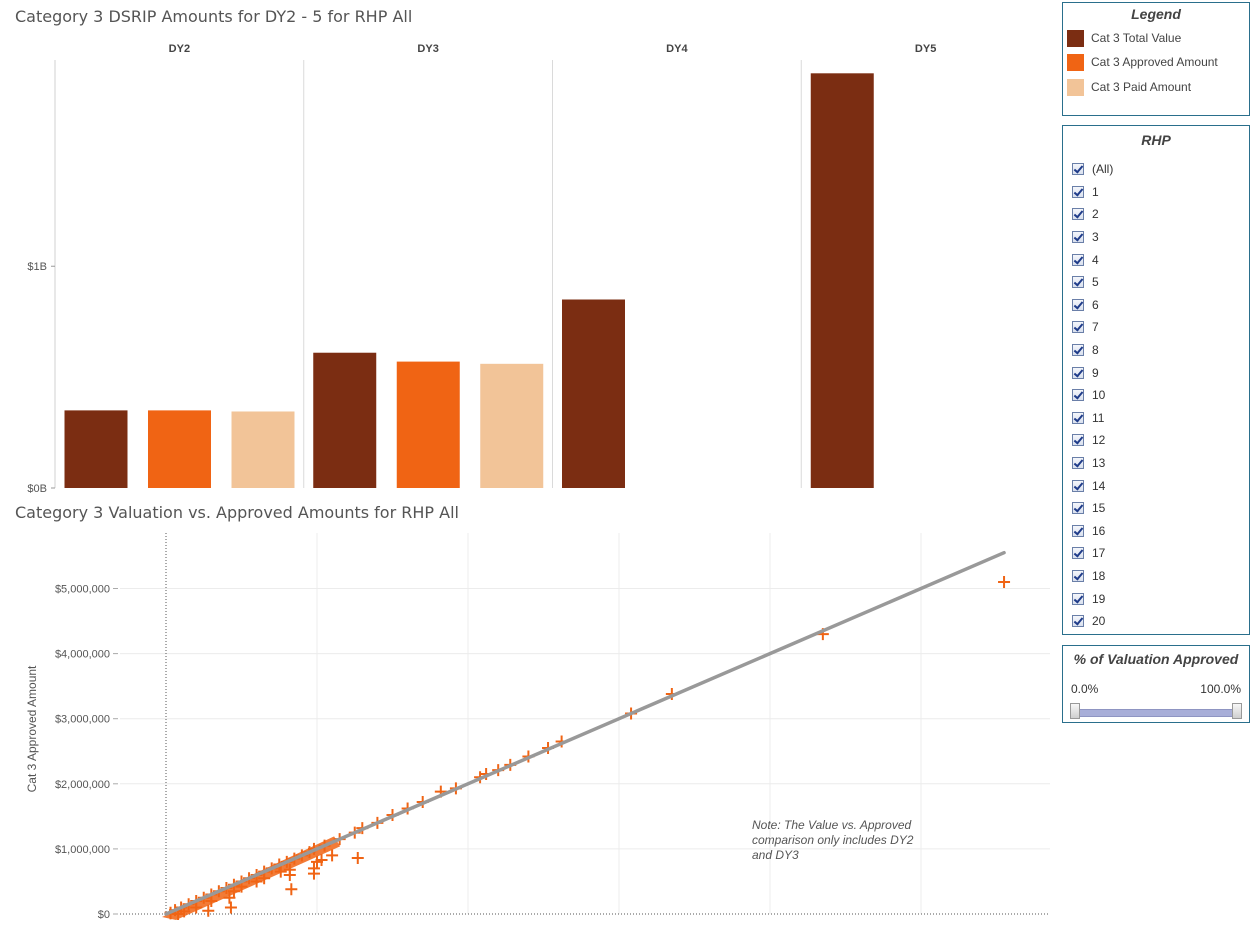 This screenshot has width=1256, height=930. Describe the element at coordinates (1099, 621) in the screenshot. I see `rhp-option-label: 20` at that location.